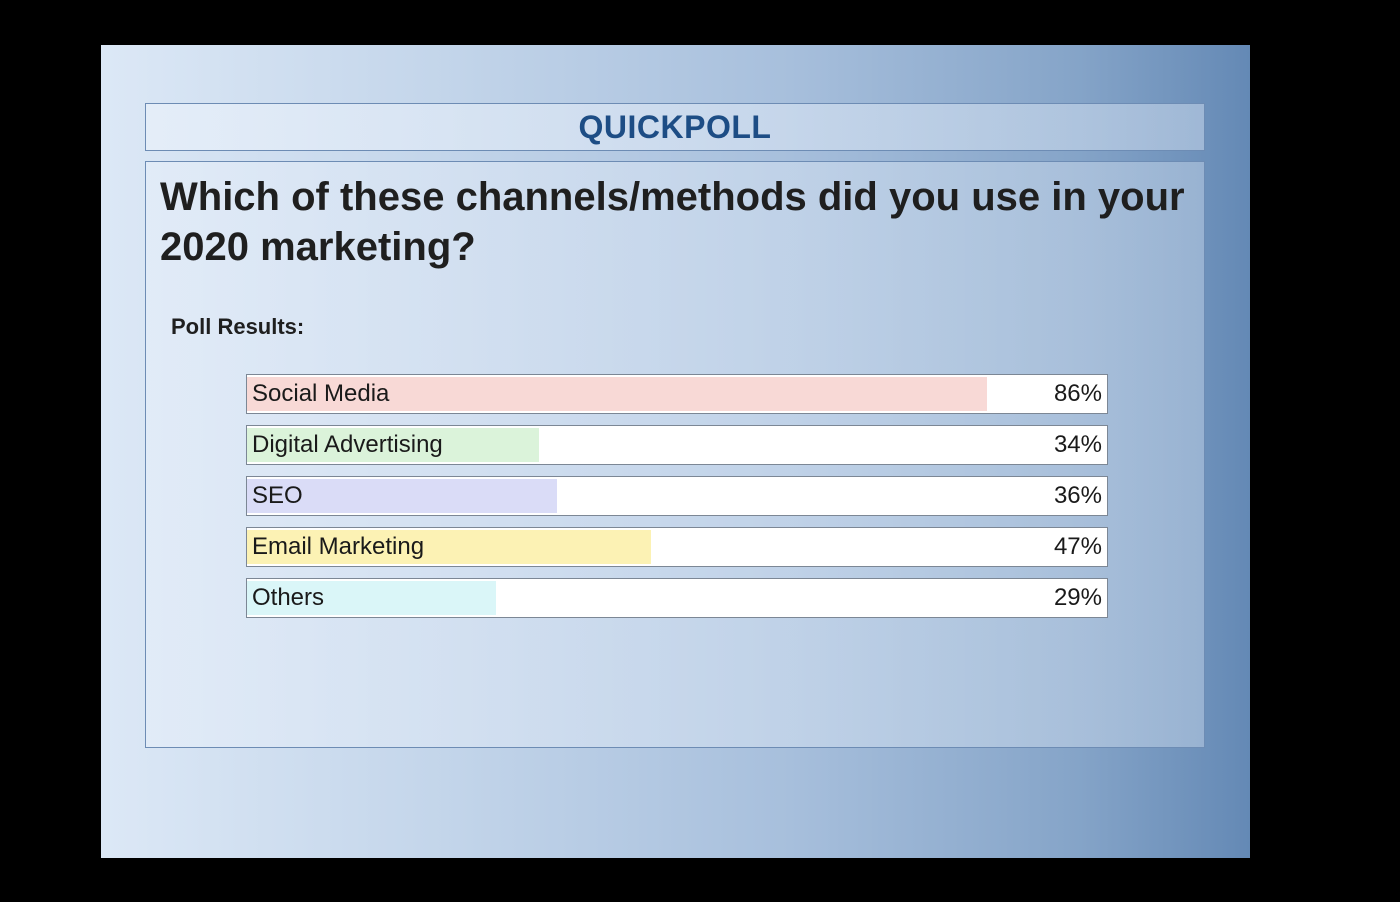  Describe the element at coordinates (1077, 495) in the screenshot. I see `option-percent: 36%` at that location.